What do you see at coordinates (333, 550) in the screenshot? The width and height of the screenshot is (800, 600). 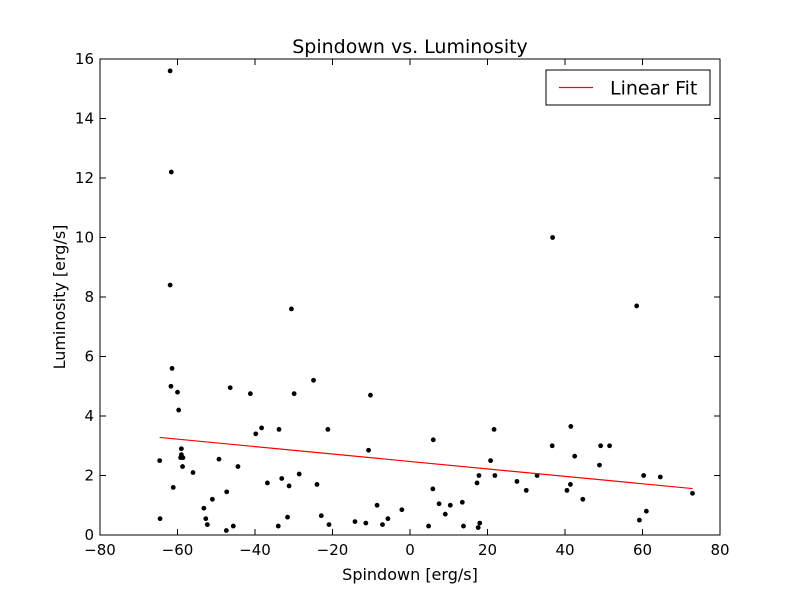 I see `x-tick-label-3: −20` at bounding box center [333, 550].